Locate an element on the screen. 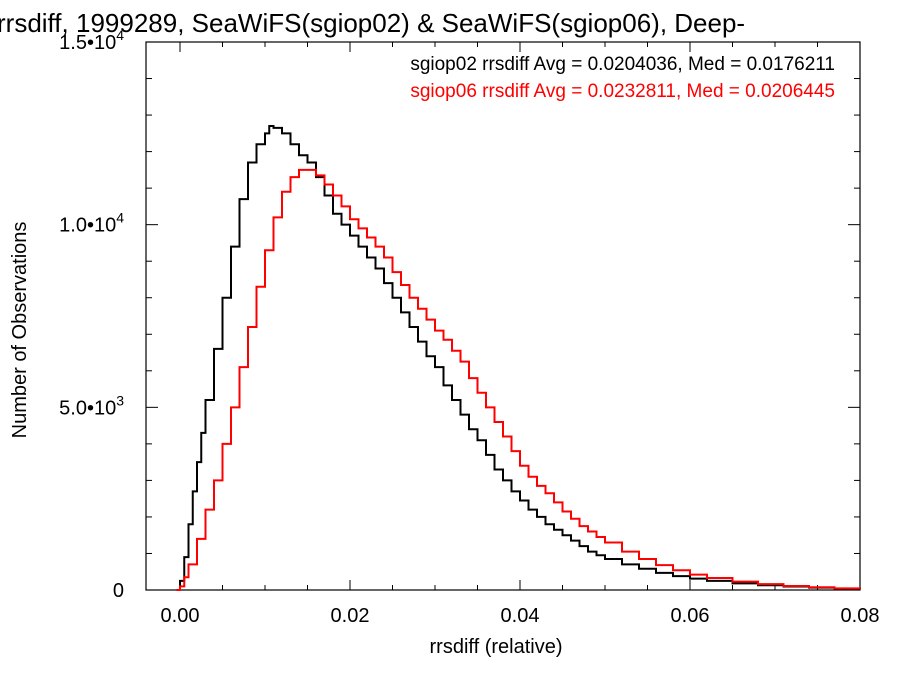 Image resolution: width=900 pixels, height=675 pixels. y-axis-label: Number of Observations is located at coordinates (20, 330).